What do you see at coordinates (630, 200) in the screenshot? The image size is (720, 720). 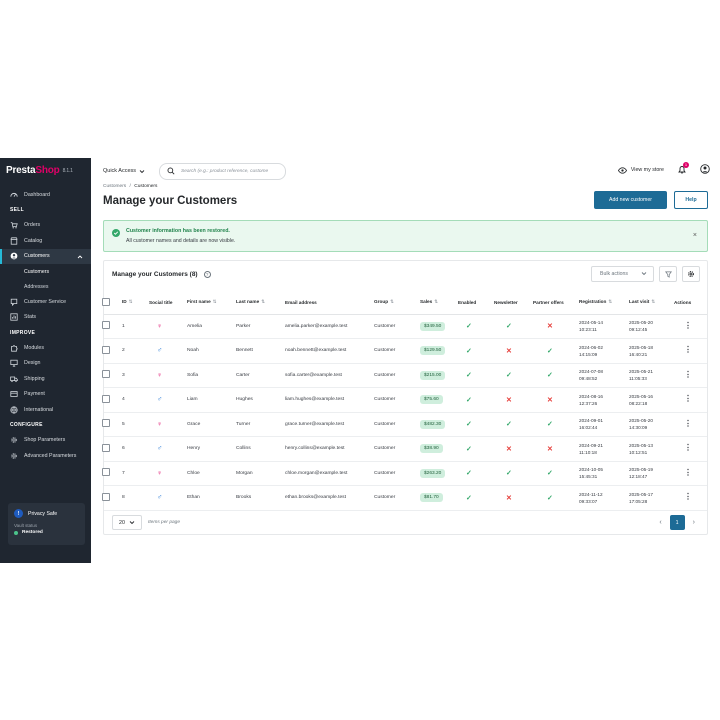 I see `add-customer-button: Add new customer` at bounding box center [630, 200].